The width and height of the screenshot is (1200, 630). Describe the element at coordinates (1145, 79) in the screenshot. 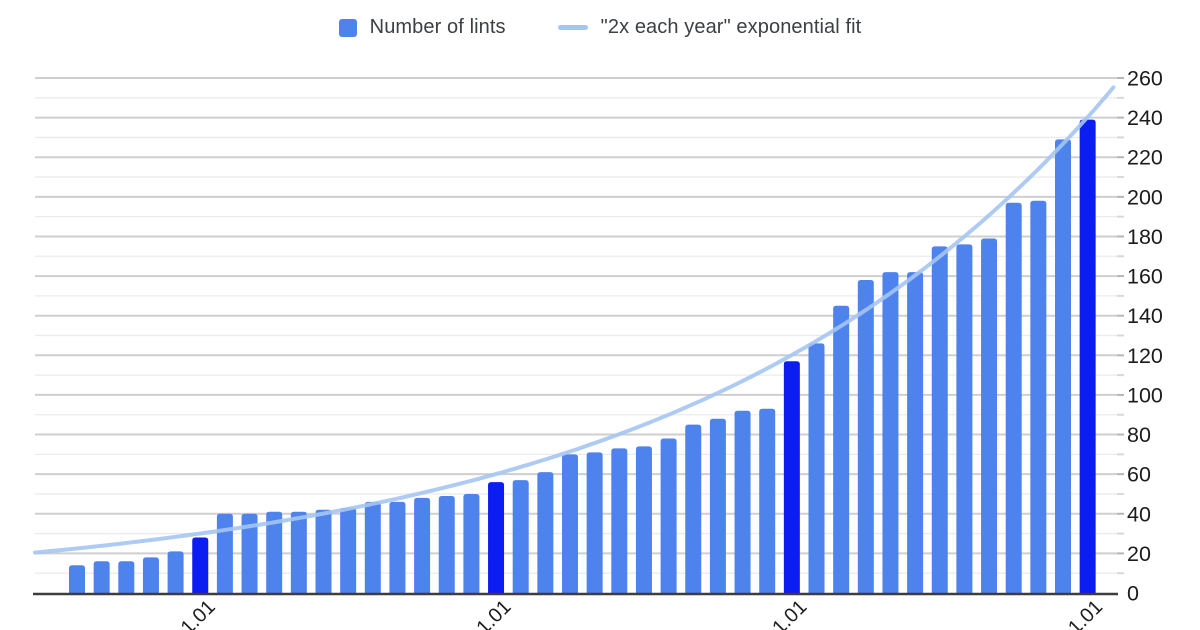

I see `y-tick-label: 260` at that location.